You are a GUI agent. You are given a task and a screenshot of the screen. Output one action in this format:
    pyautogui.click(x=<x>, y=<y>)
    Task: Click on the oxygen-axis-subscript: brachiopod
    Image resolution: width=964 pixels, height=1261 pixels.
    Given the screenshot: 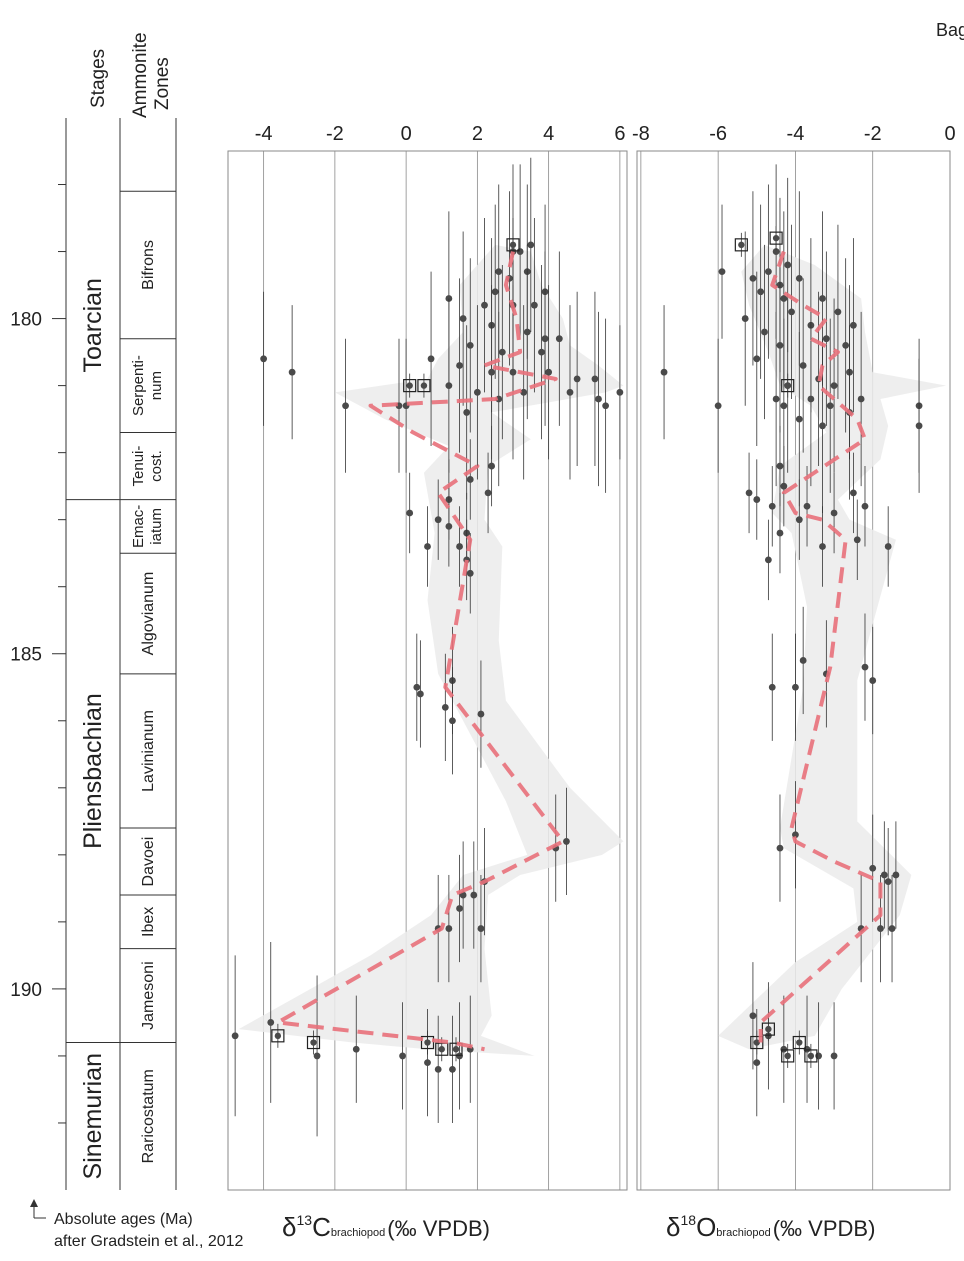 What is the action you would take?
    pyautogui.click(x=743, y=1233)
    